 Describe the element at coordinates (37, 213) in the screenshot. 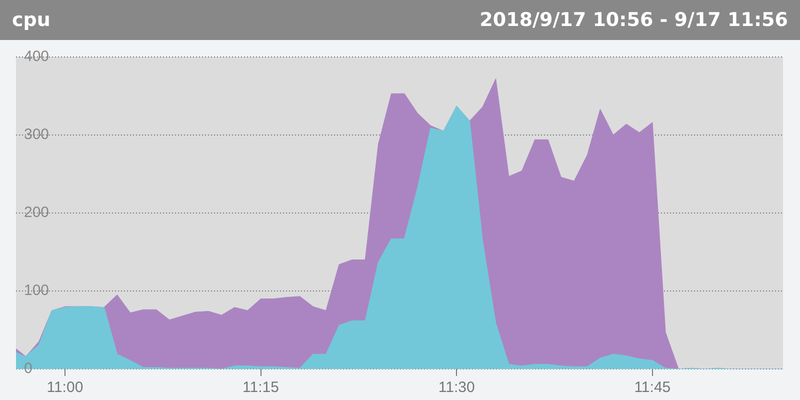

I see `y-tick-label: 200` at that location.